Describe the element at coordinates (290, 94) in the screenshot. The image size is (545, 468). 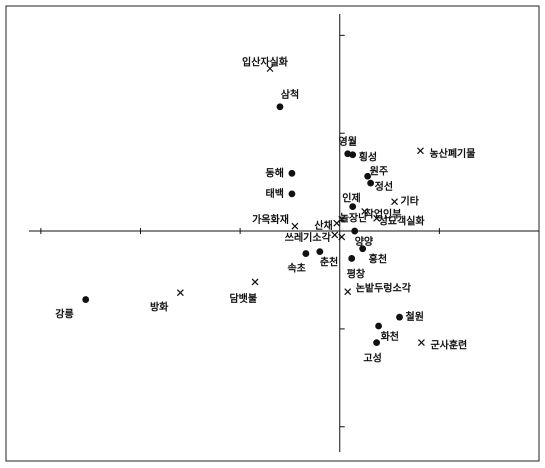
I see `point-label: 삼척` at that location.